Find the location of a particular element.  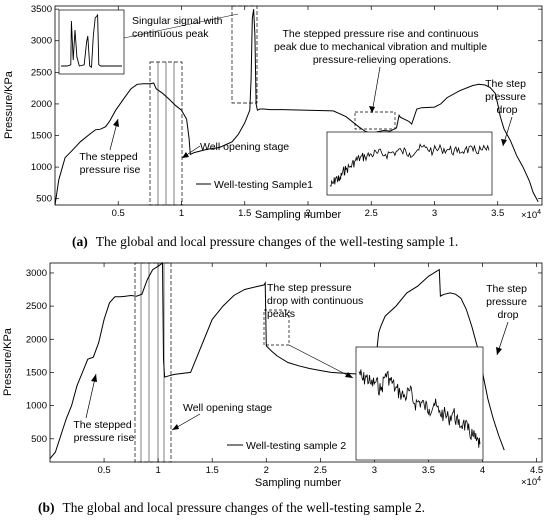

arrowhead-step-drop-b is located at coordinates (499, 351).